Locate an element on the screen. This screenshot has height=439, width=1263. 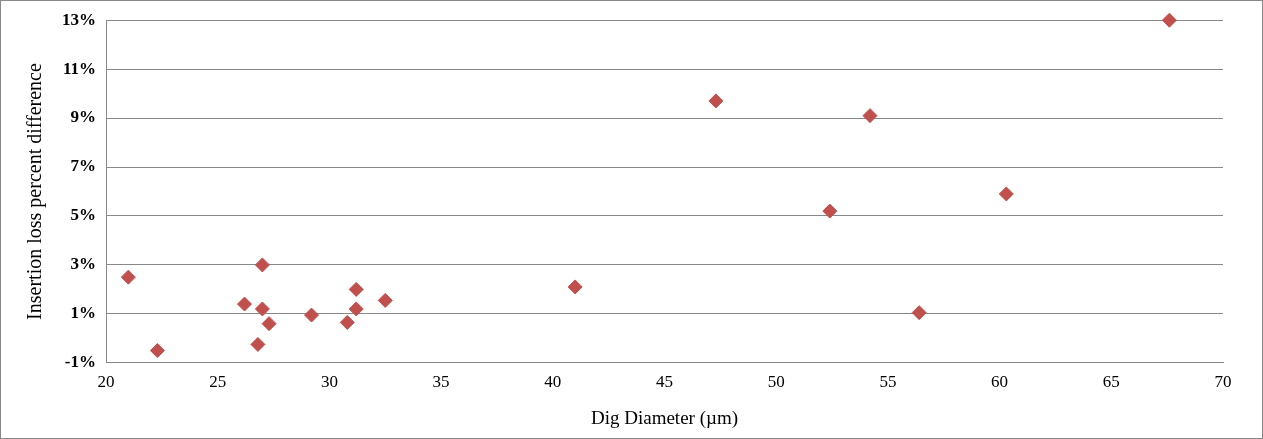
y-tick-label: 11% is located at coordinates (79, 68).